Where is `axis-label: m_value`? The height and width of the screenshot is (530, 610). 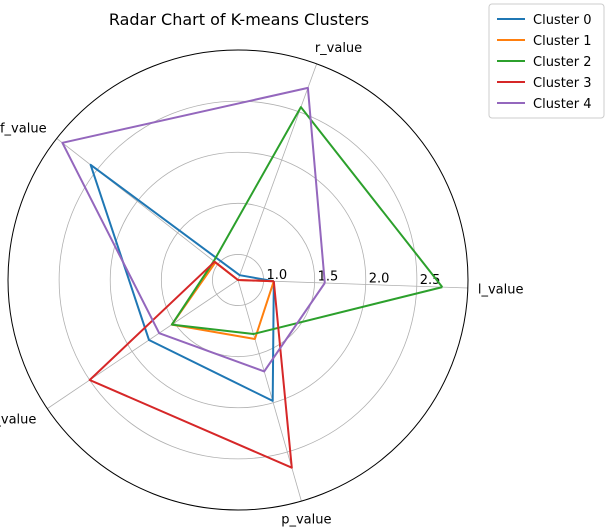
axis-label: m_value is located at coordinates (18, 420).